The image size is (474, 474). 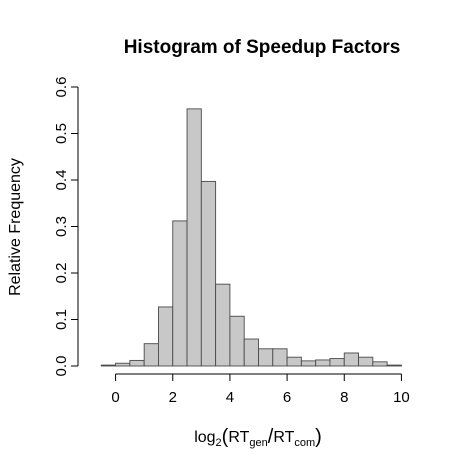 I want to click on x-label-slash: /, so click(x=271, y=437).